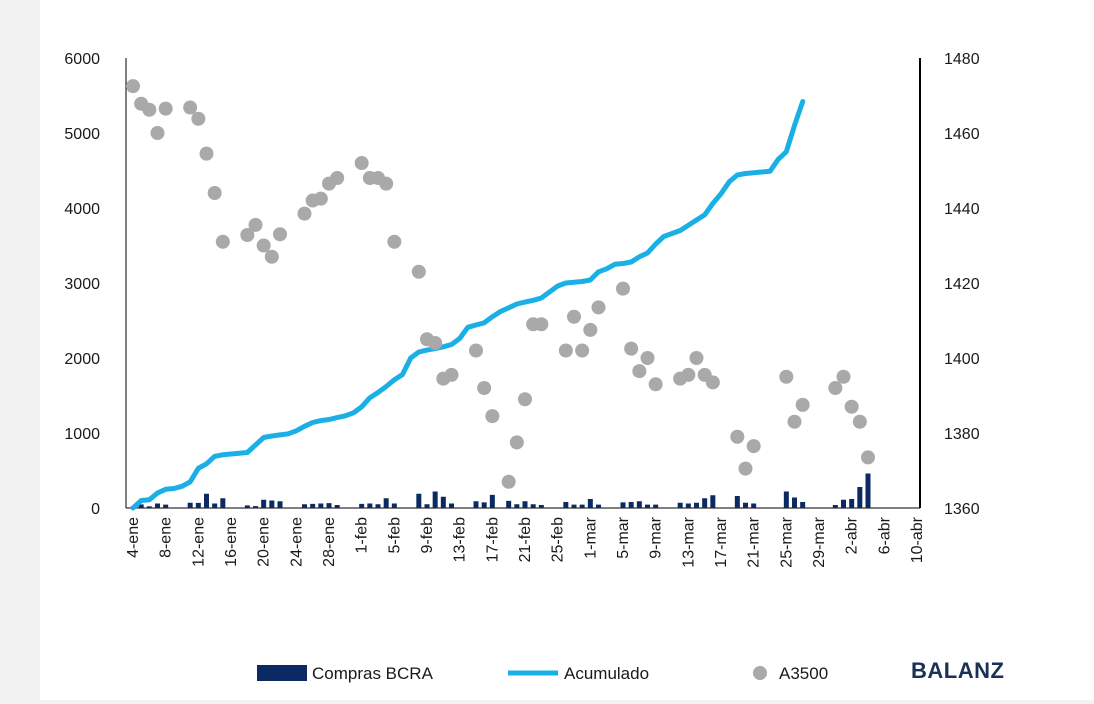 This screenshot has width=1094, height=704. I want to click on x-tick-label: 24-ene, so click(296, 542).